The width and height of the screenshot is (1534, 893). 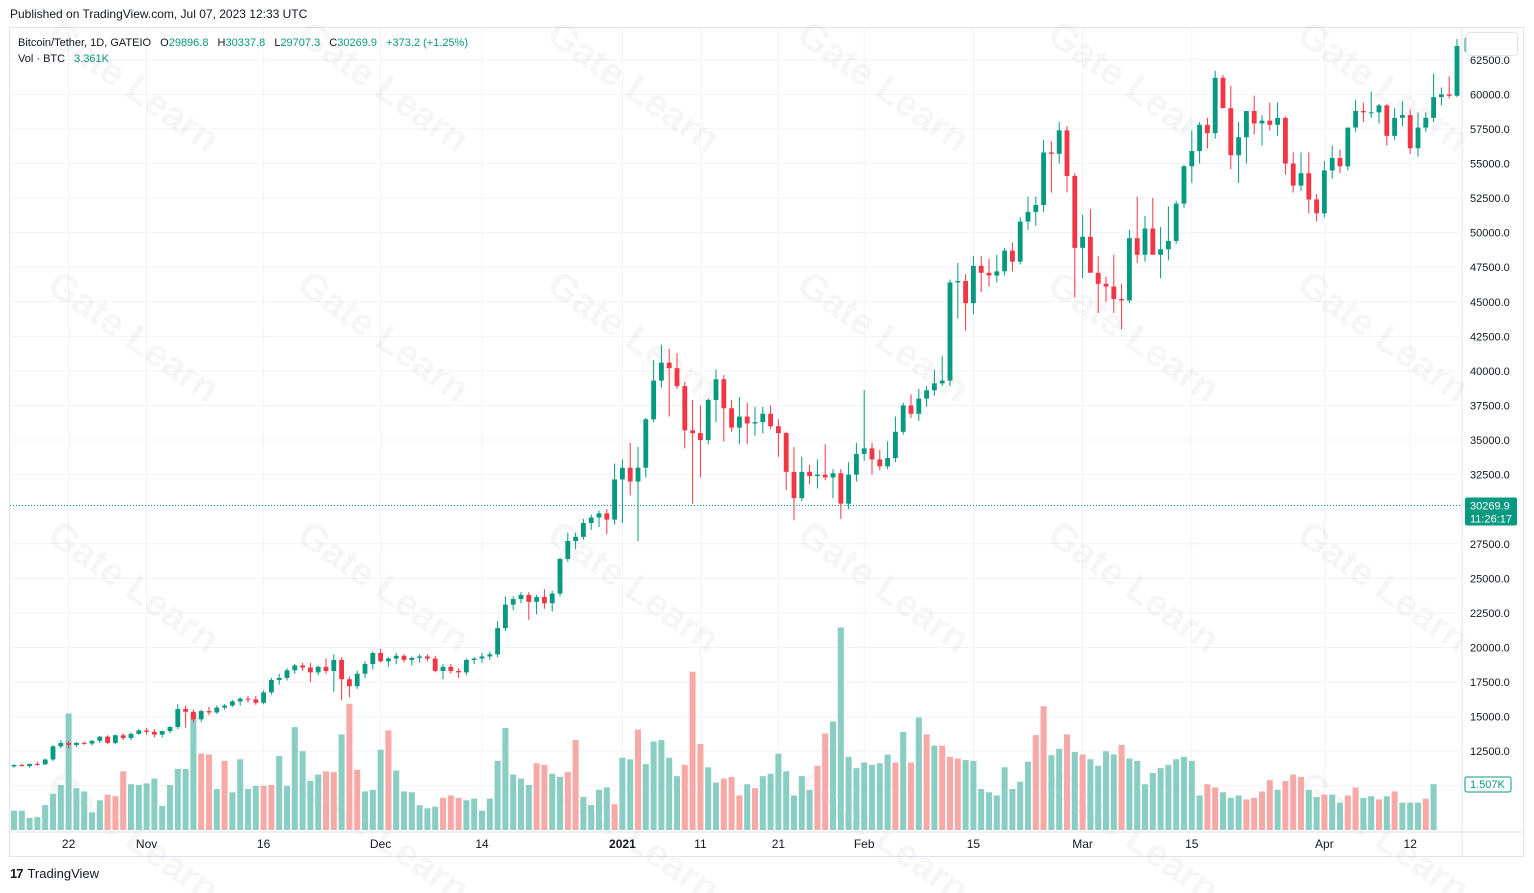 What do you see at coordinates (1488, 785) in the screenshot?
I see `volume-marker-label: 1.507K` at bounding box center [1488, 785].